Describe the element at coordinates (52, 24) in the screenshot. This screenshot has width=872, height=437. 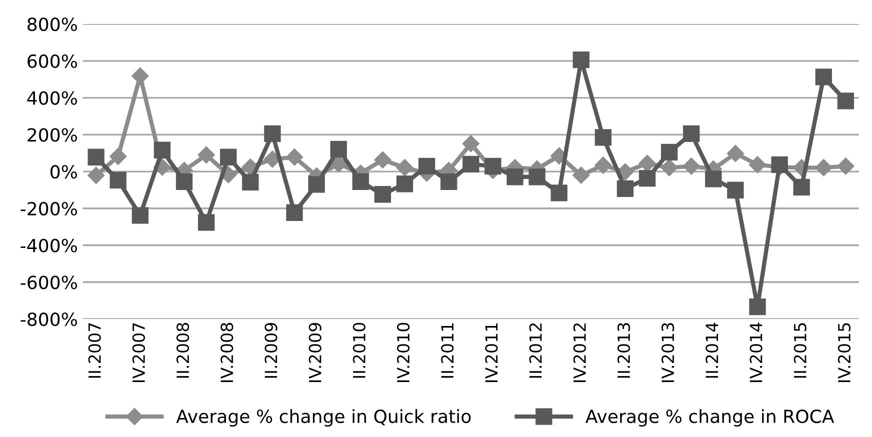
I see `y-tick-label: 800%` at that location.